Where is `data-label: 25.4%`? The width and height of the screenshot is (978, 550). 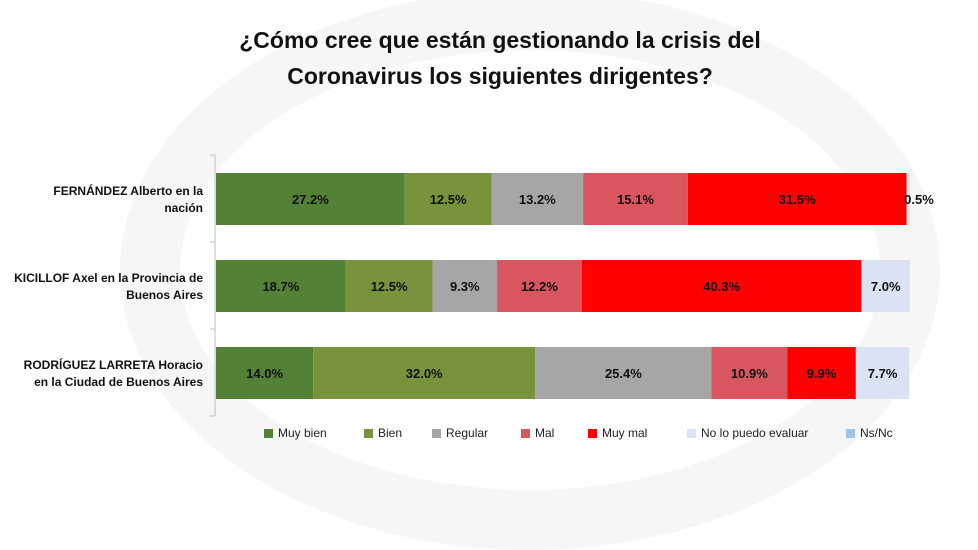
data-label: 25.4% is located at coordinates (623, 373).